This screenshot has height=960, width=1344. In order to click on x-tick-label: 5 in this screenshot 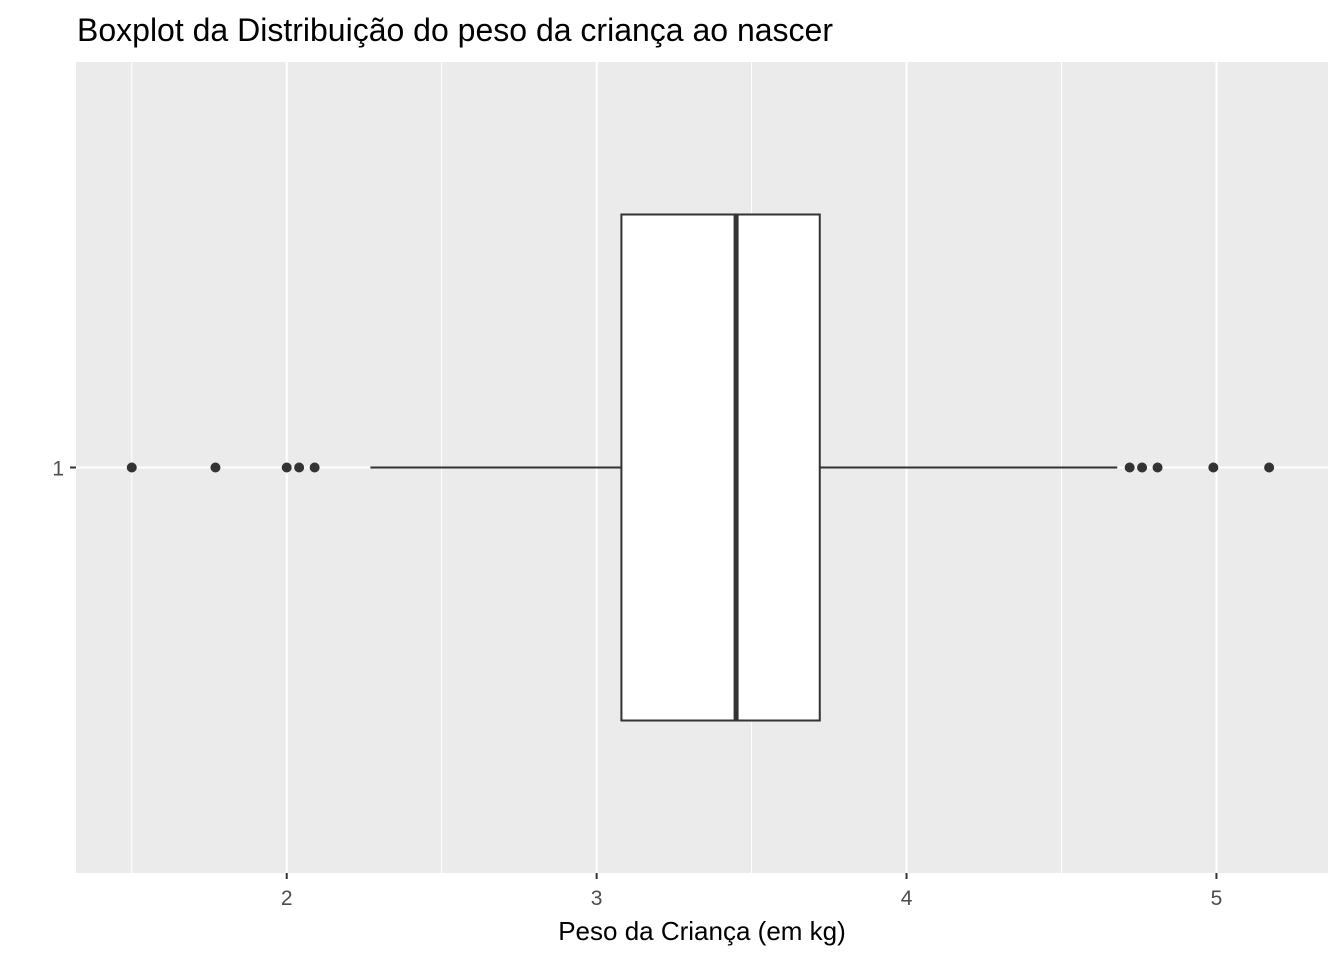, I will do `click(1217, 898)`.